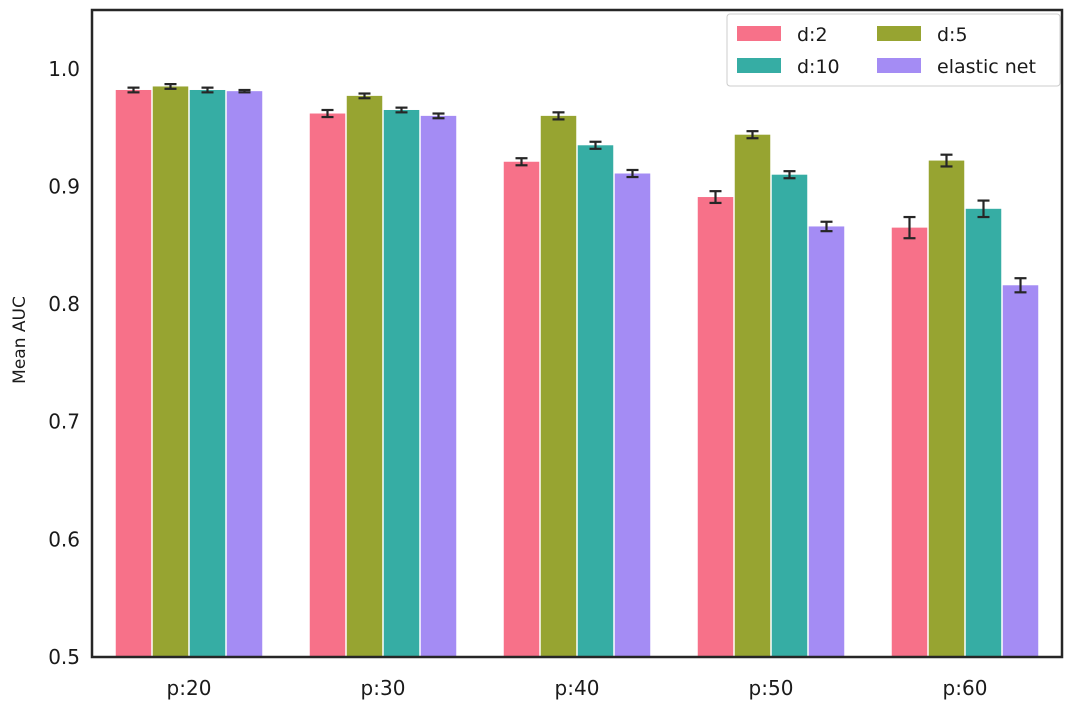 The height and width of the screenshot is (710, 1080). I want to click on legend: d:2 d:5 d:10 elastic net, so click(893, 50).